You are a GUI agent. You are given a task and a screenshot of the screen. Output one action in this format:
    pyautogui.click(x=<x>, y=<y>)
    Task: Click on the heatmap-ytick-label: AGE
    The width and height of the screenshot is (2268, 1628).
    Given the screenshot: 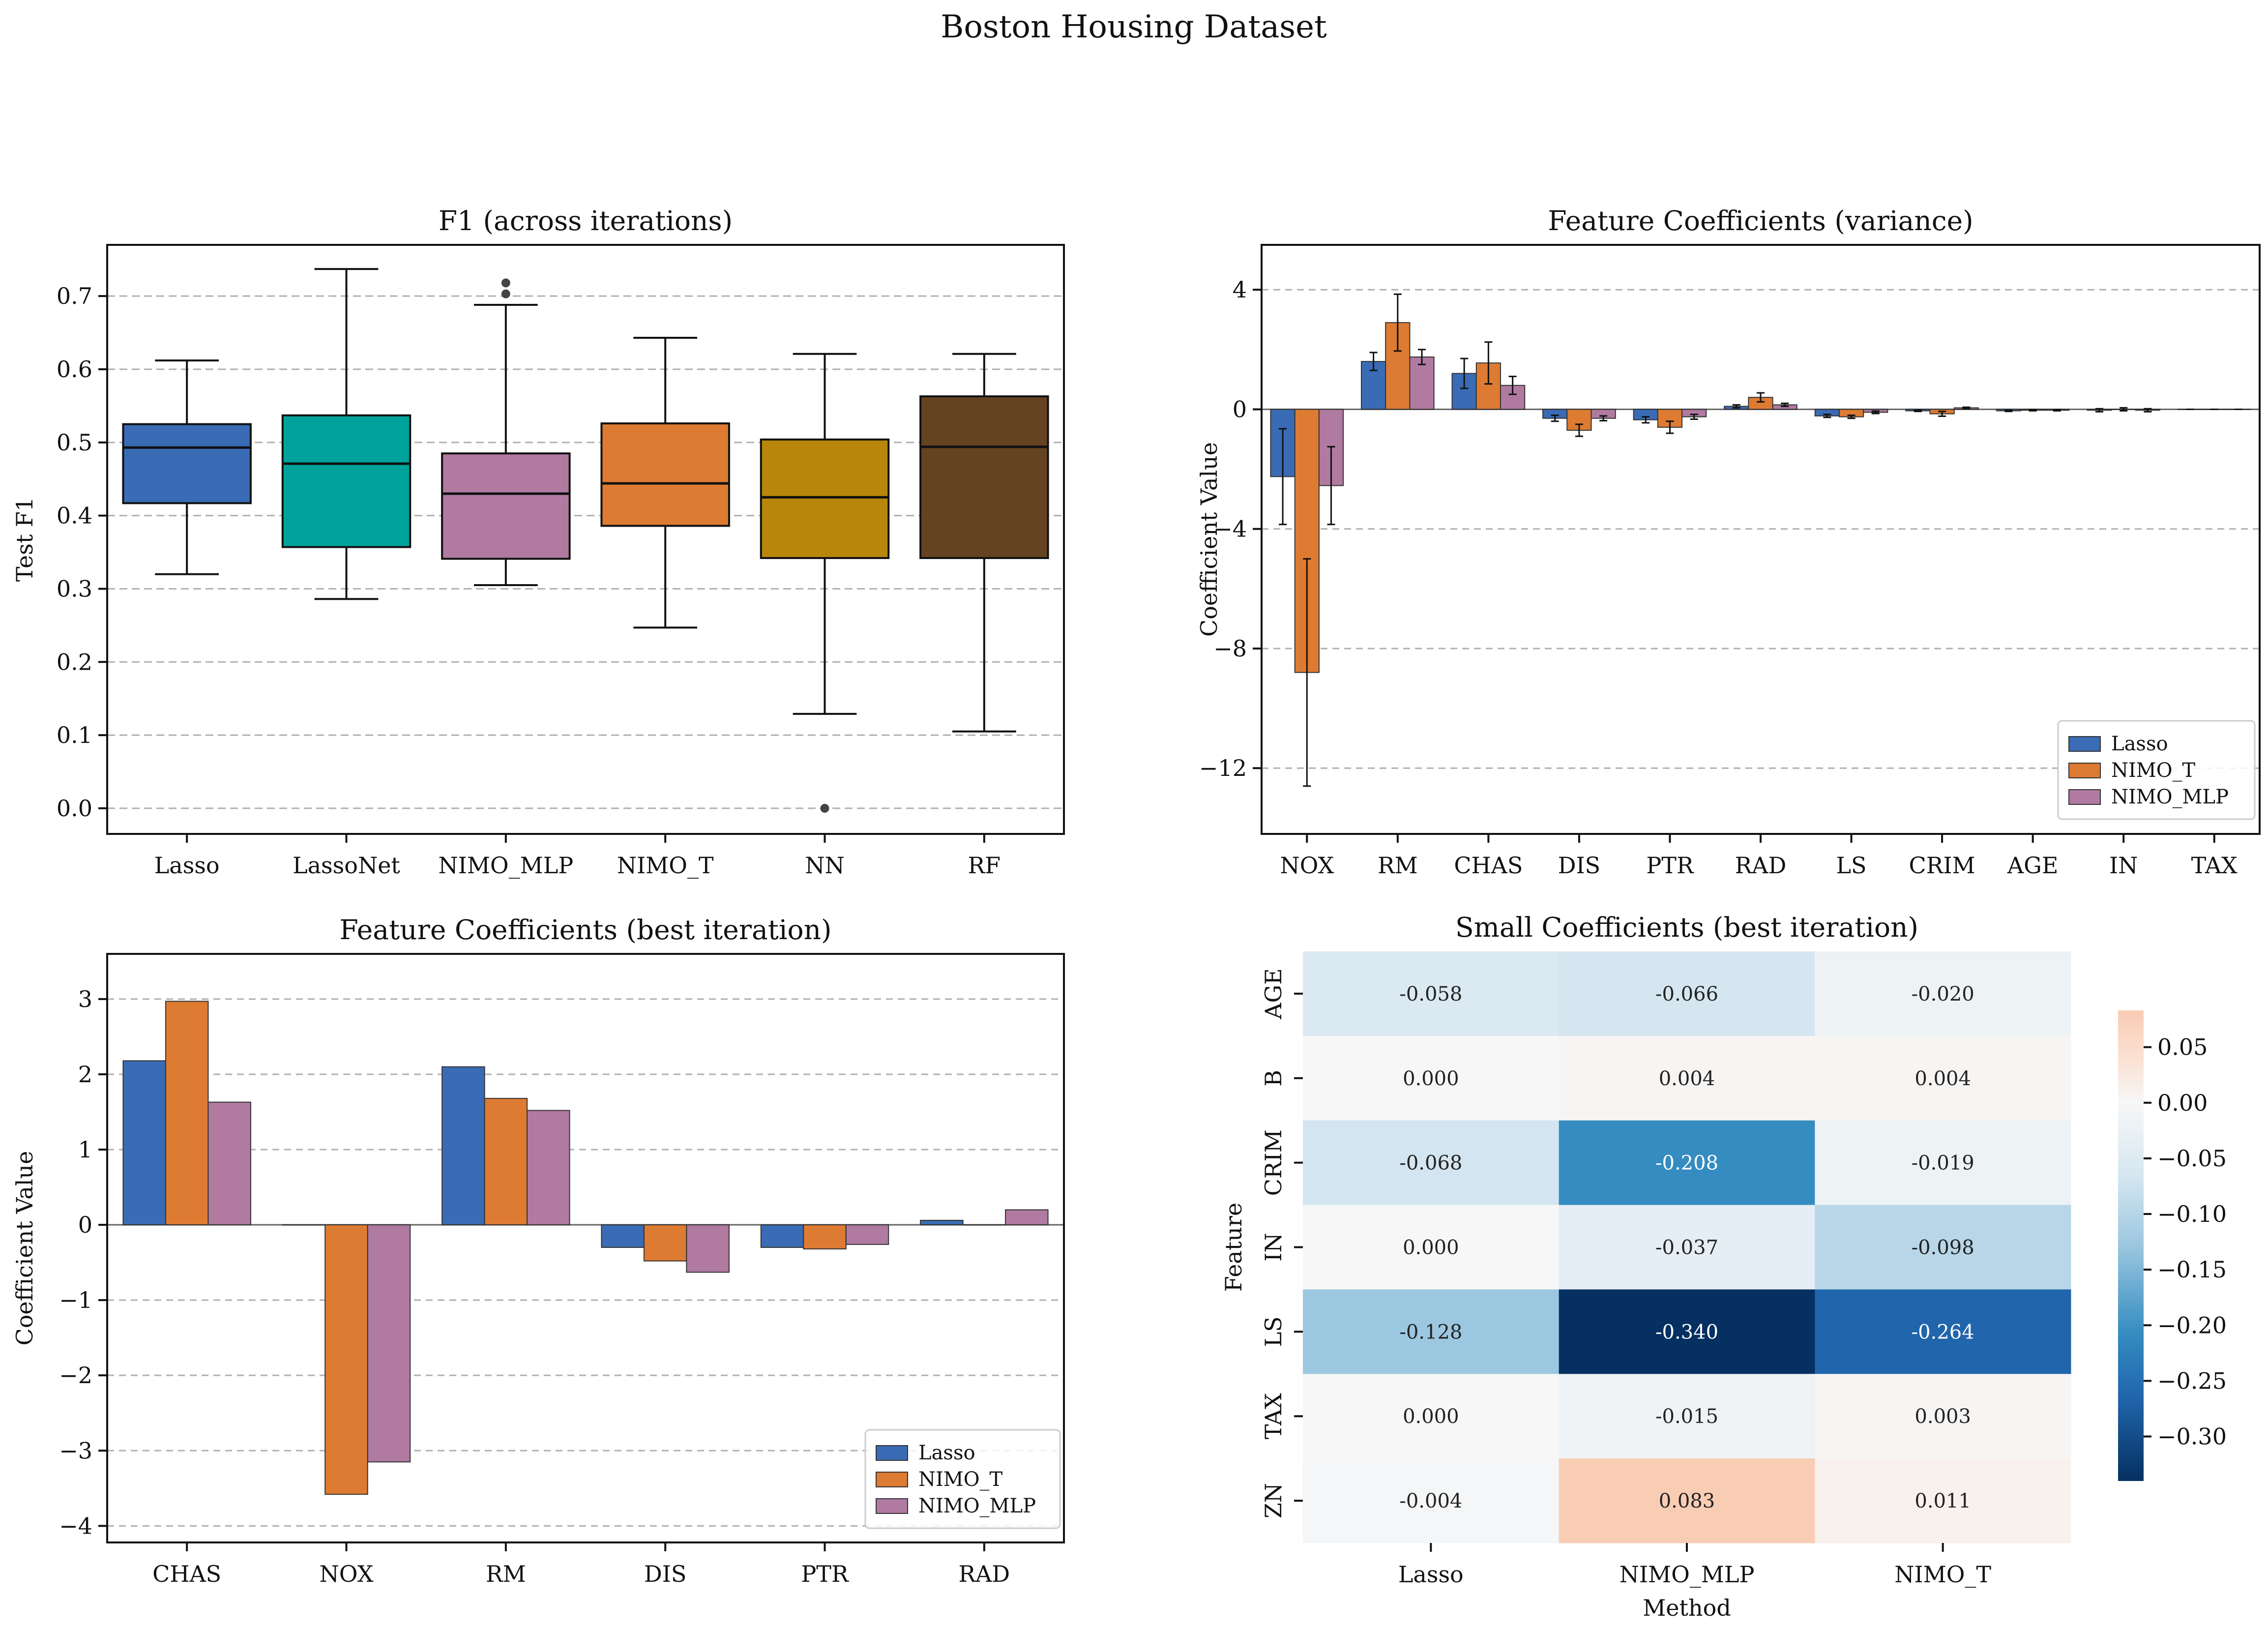 What is the action you would take?
    pyautogui.click(x=1273, y=994)
    